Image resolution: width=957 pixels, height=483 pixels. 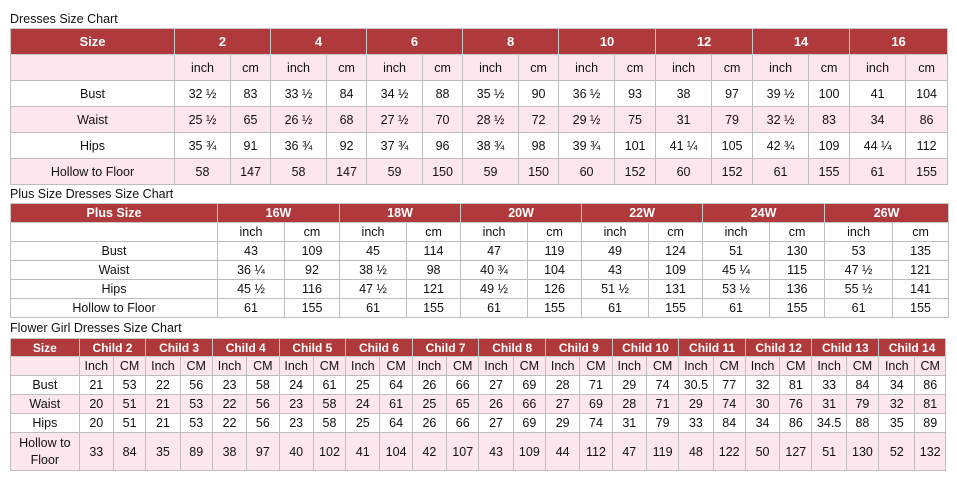 What do you see at coordinates (796, 385) in the screenshot?
I see `value-cell: 81` at bounding box center [796, 385].